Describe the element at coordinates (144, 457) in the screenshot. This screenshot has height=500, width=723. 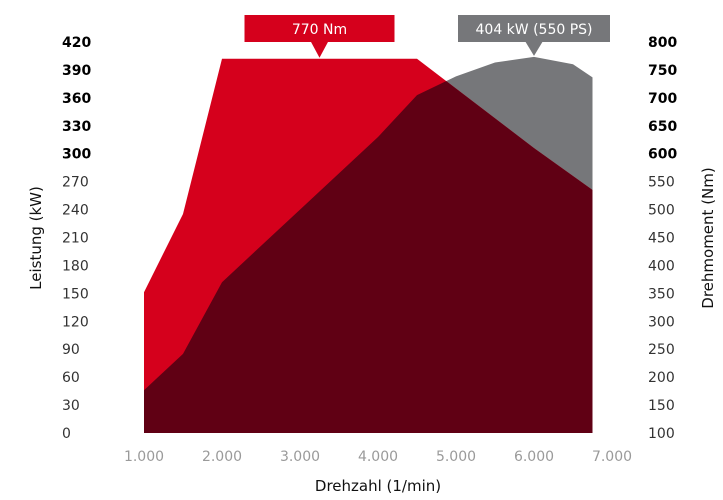
I see `x-tick-label: 1.000` at that location.